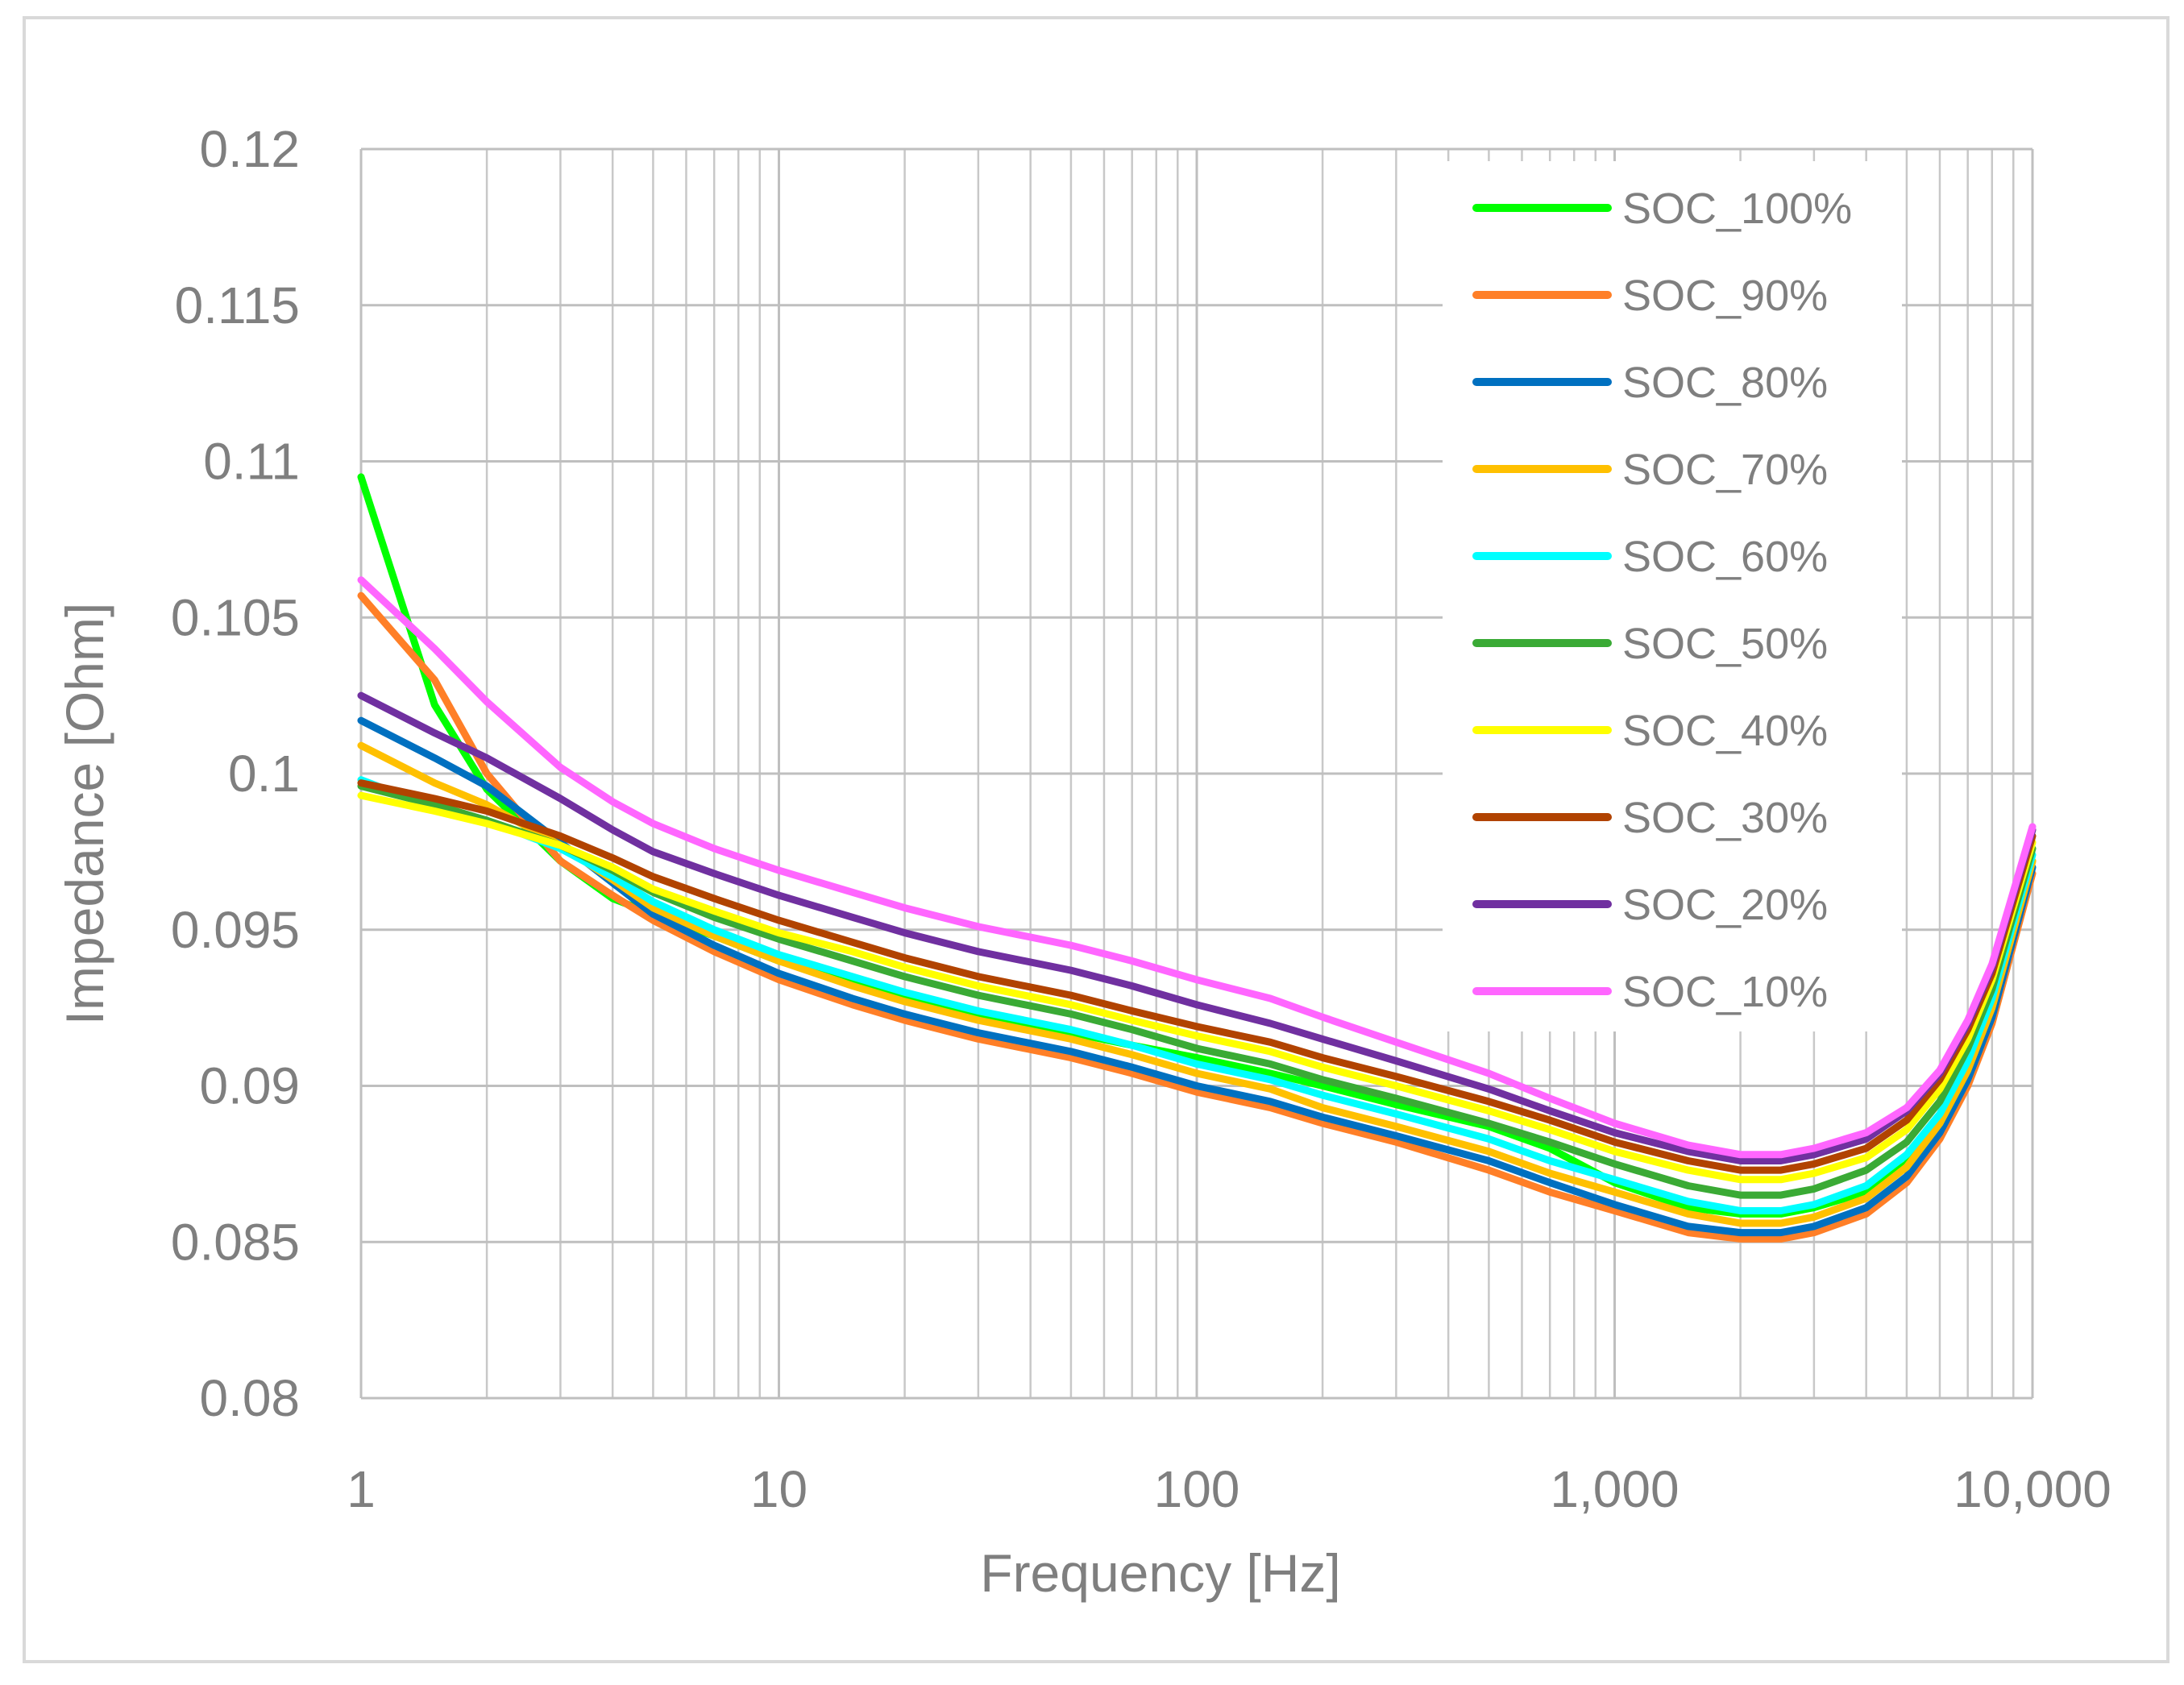 The height and width of the screenshot is (1685, 2184). Describe the element at coordinates (361, 1489) in the screenshot. I see `x-tick-label: 1` at that location.